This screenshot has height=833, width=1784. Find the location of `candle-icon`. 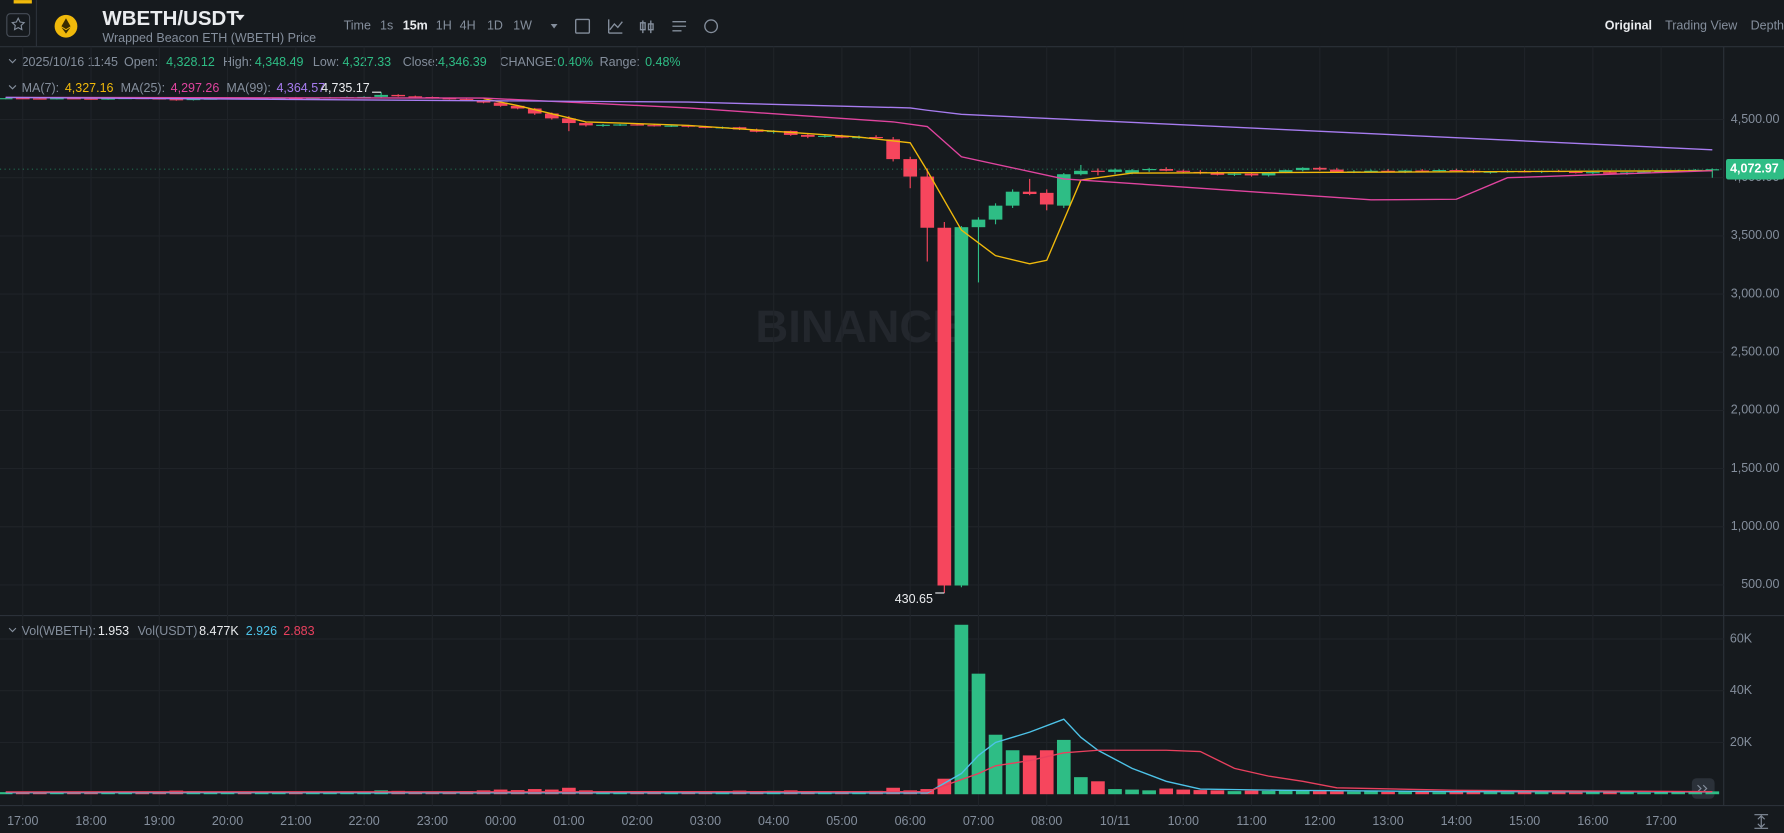

candle-icon is located at coordinates (646, 27).